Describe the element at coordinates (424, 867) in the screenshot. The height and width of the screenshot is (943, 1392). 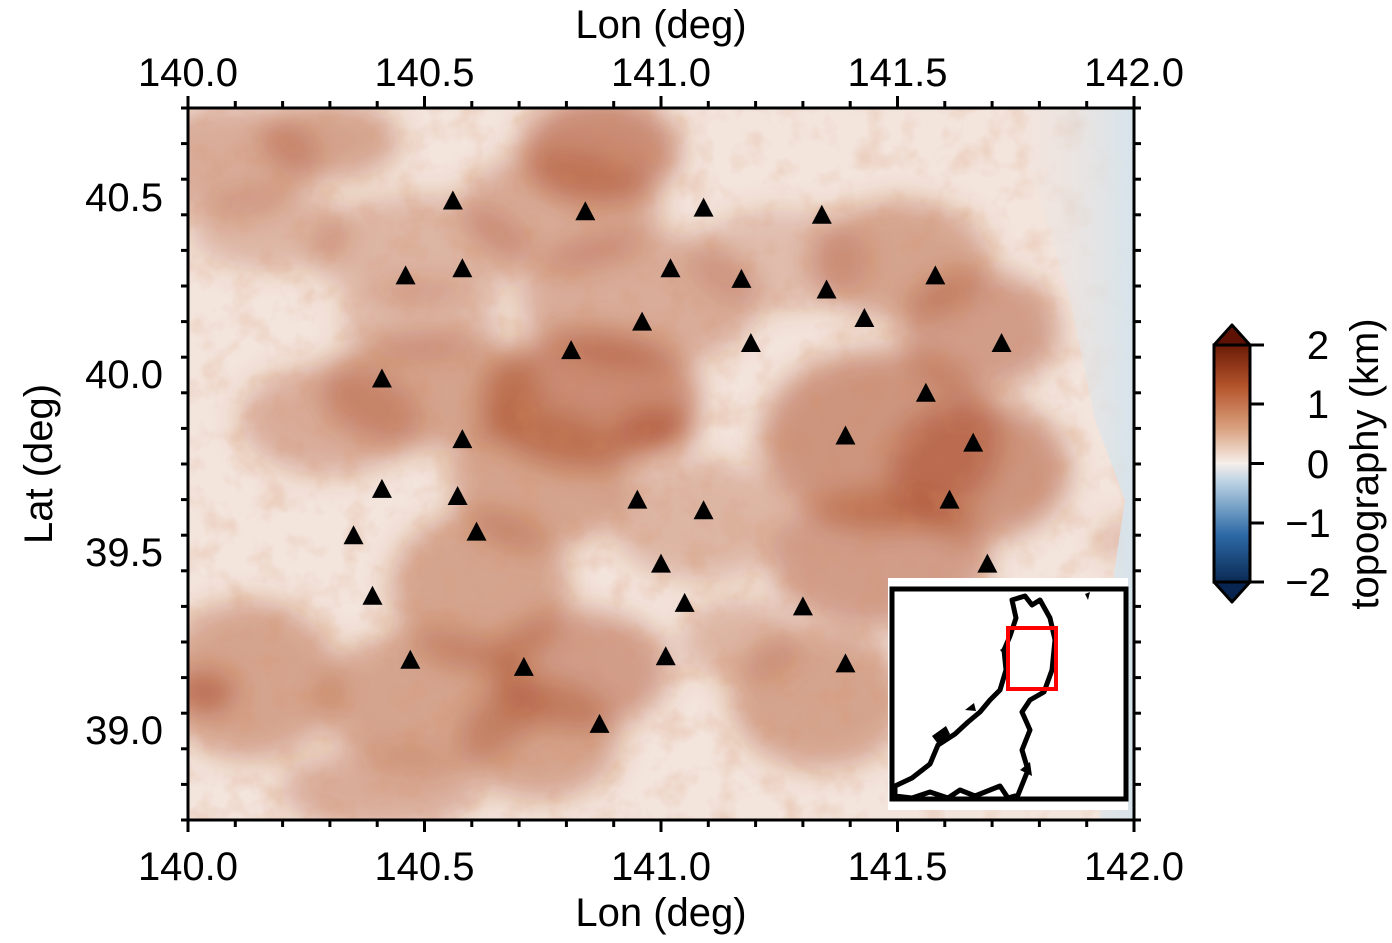
I see `bottom-lon-tick-label: 140.5` at that location.